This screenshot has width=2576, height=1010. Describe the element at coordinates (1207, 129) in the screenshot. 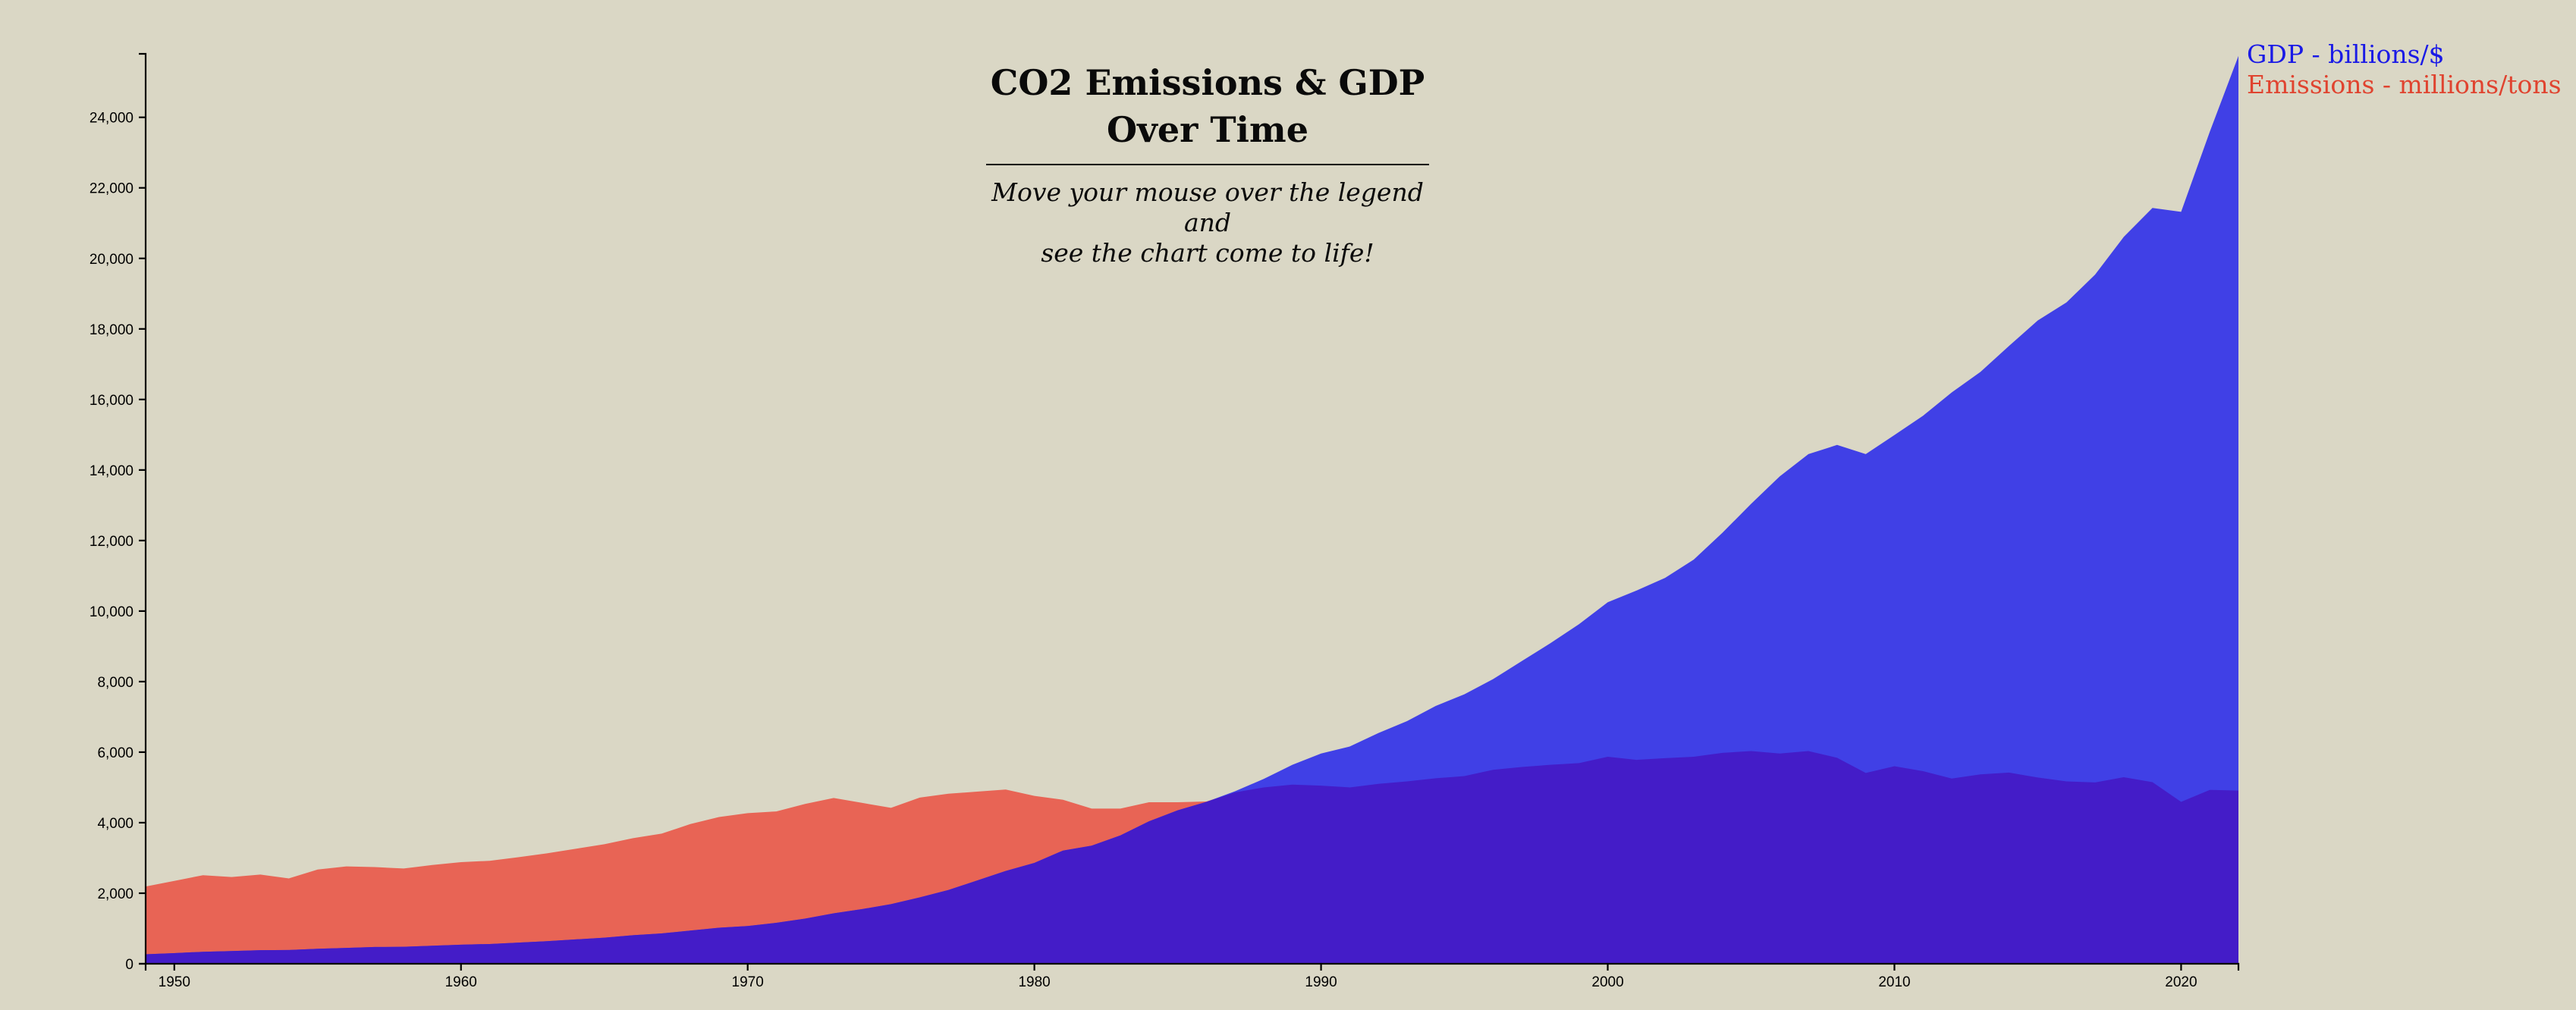

I see `chart-title-line-2: Over Time` at that location.